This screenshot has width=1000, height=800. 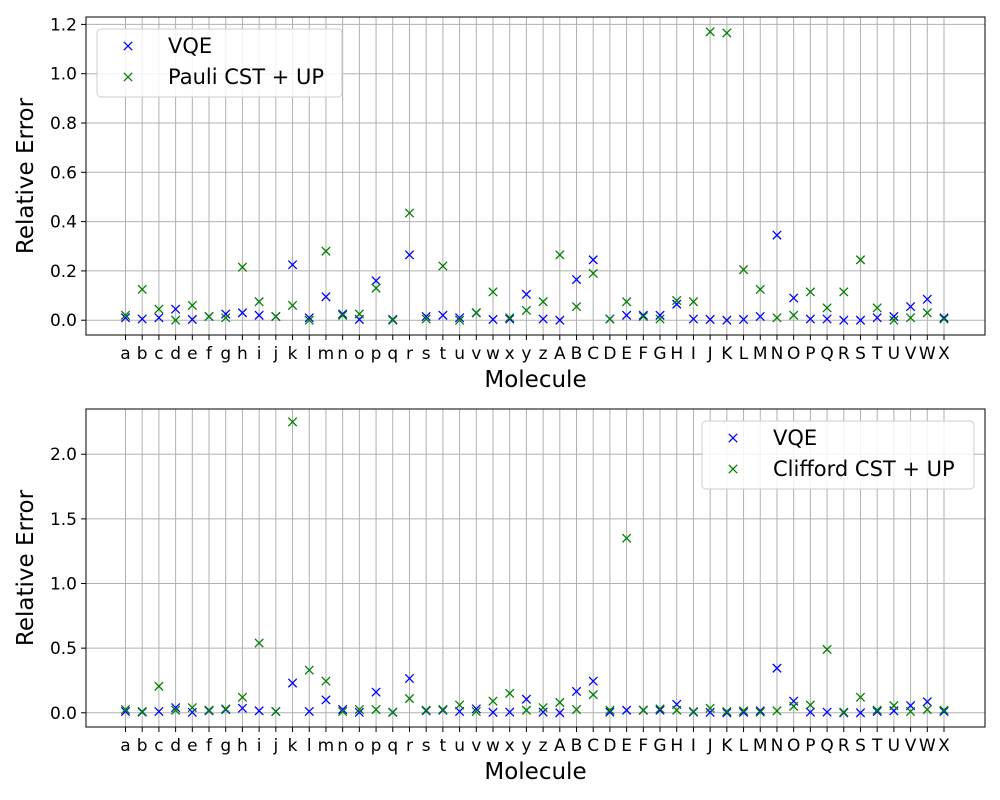 I want to click on x-tick-label: U, so click(x=894, y=354).